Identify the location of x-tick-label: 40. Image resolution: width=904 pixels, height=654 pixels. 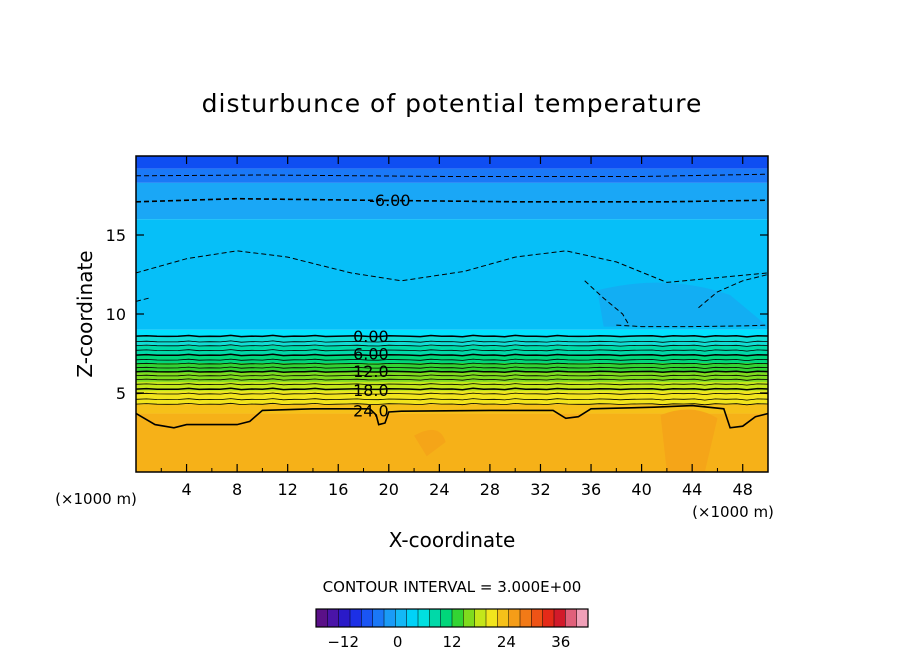
(641, 489).